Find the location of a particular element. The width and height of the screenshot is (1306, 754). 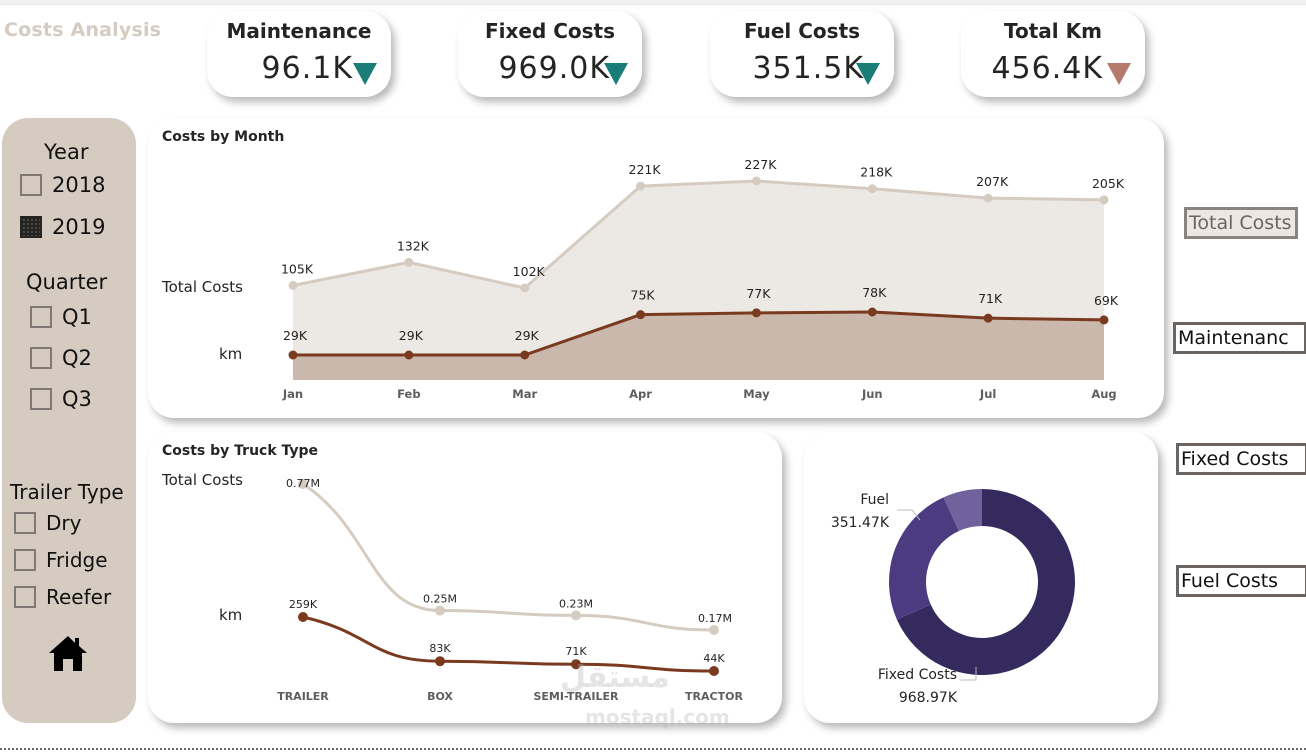

kpi-label: Fixed Costs is located at coordinates (550, 31).